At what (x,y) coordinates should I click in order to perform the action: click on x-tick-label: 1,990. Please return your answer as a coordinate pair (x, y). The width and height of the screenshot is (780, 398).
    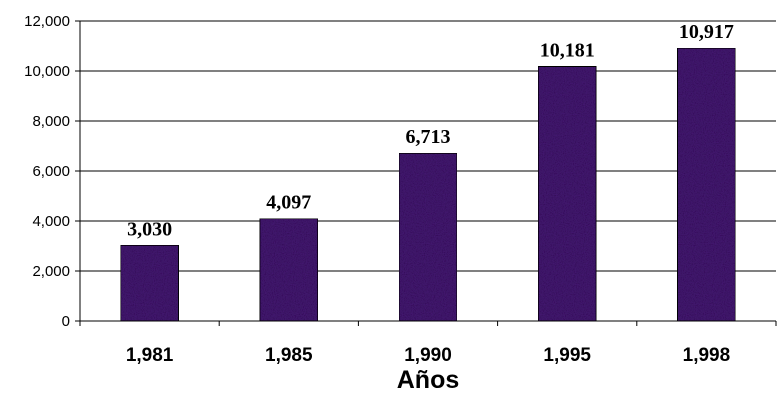
    Looking at the image, I should click on (428, 355).